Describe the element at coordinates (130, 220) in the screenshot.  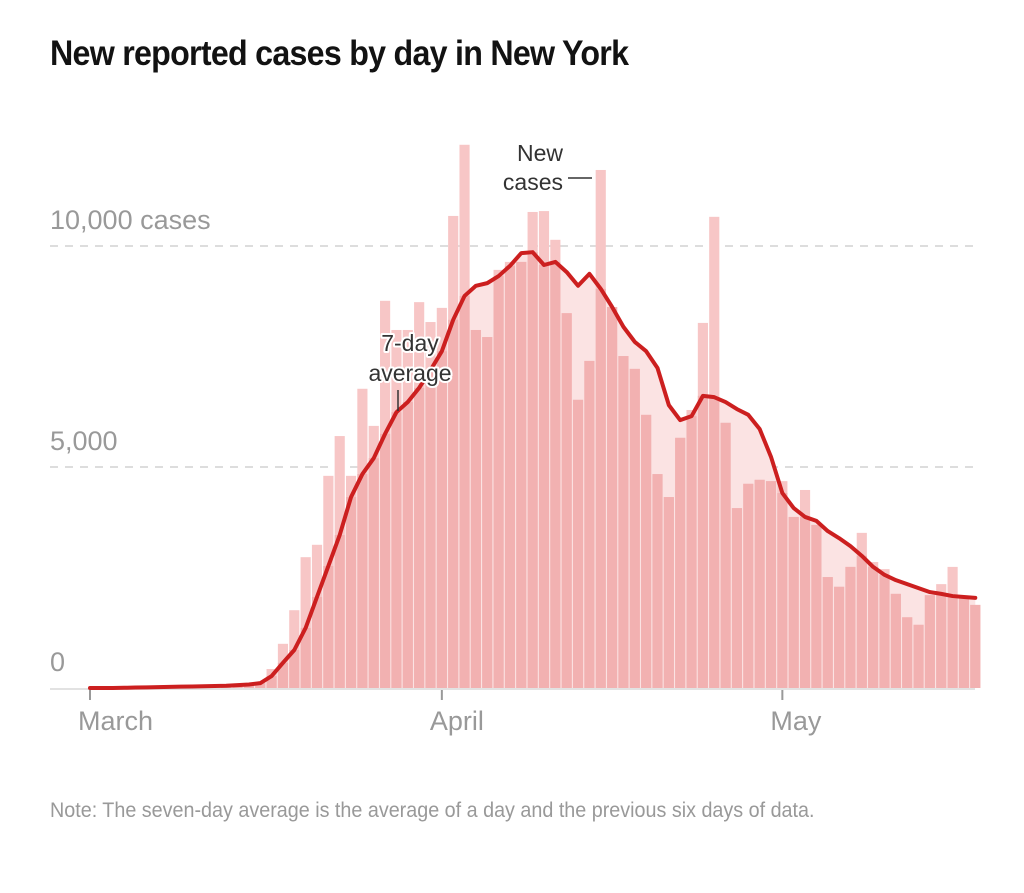
I see `y-tick-label: 10,000 cases` at that location.